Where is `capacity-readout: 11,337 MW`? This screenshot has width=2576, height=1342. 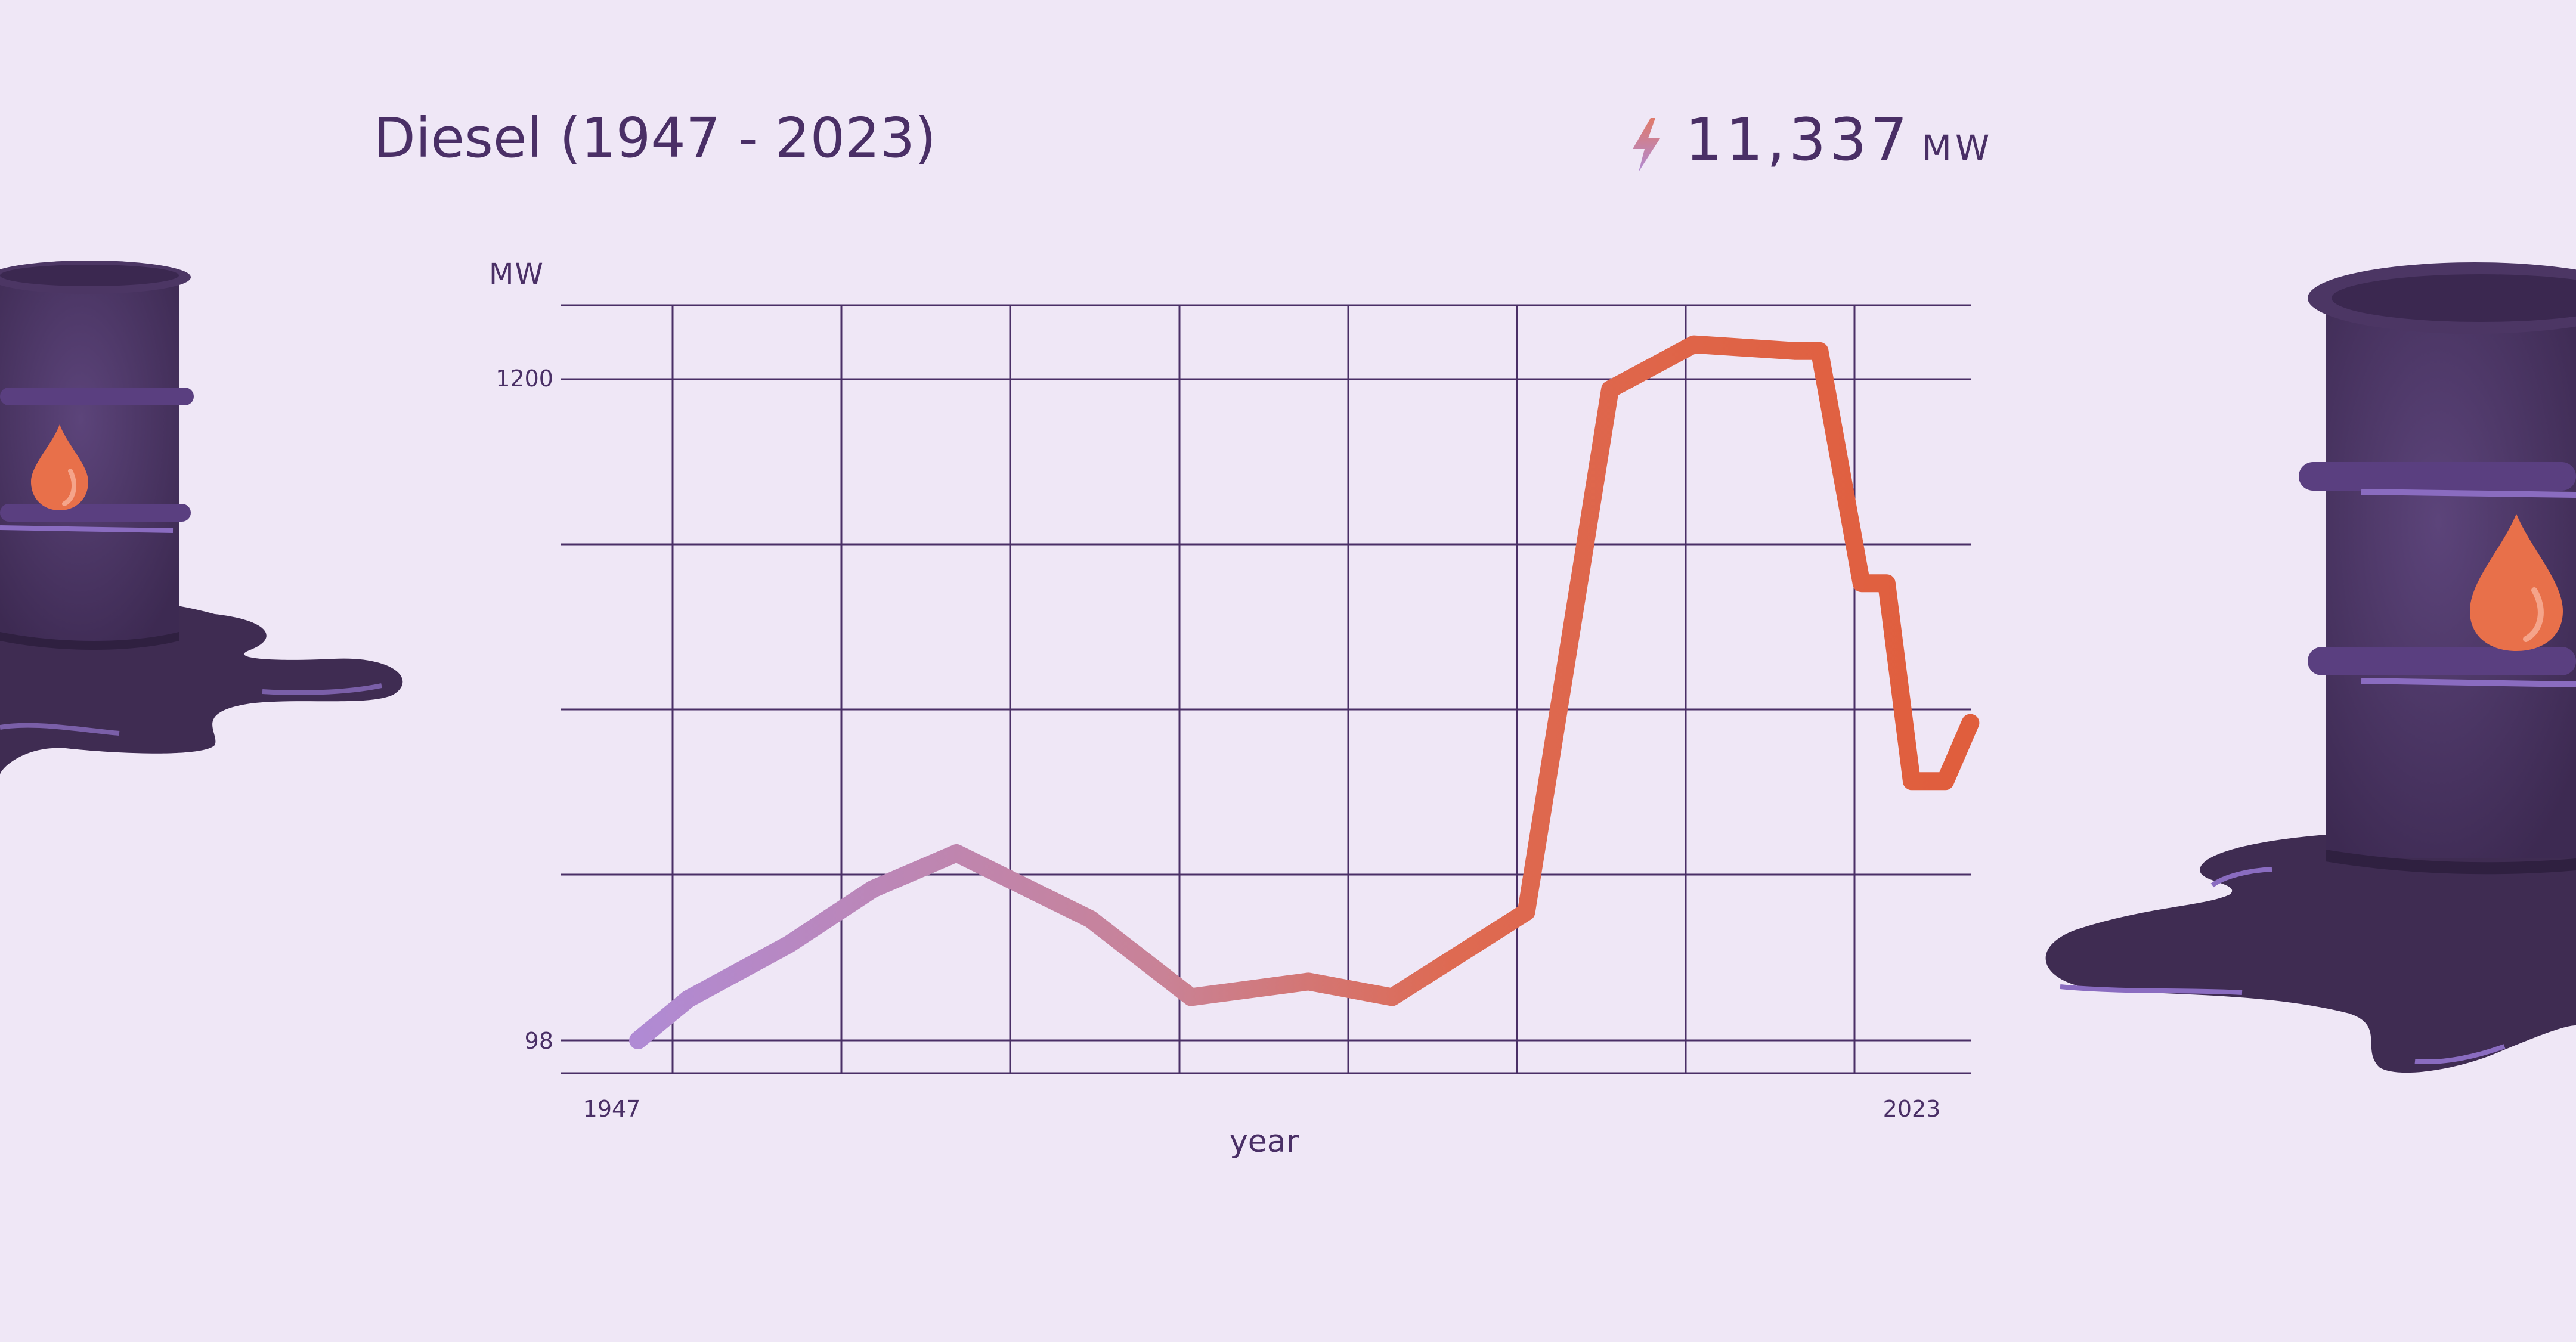
capacity-readout: 11,337 MW is located at coordinates (1810, 145).